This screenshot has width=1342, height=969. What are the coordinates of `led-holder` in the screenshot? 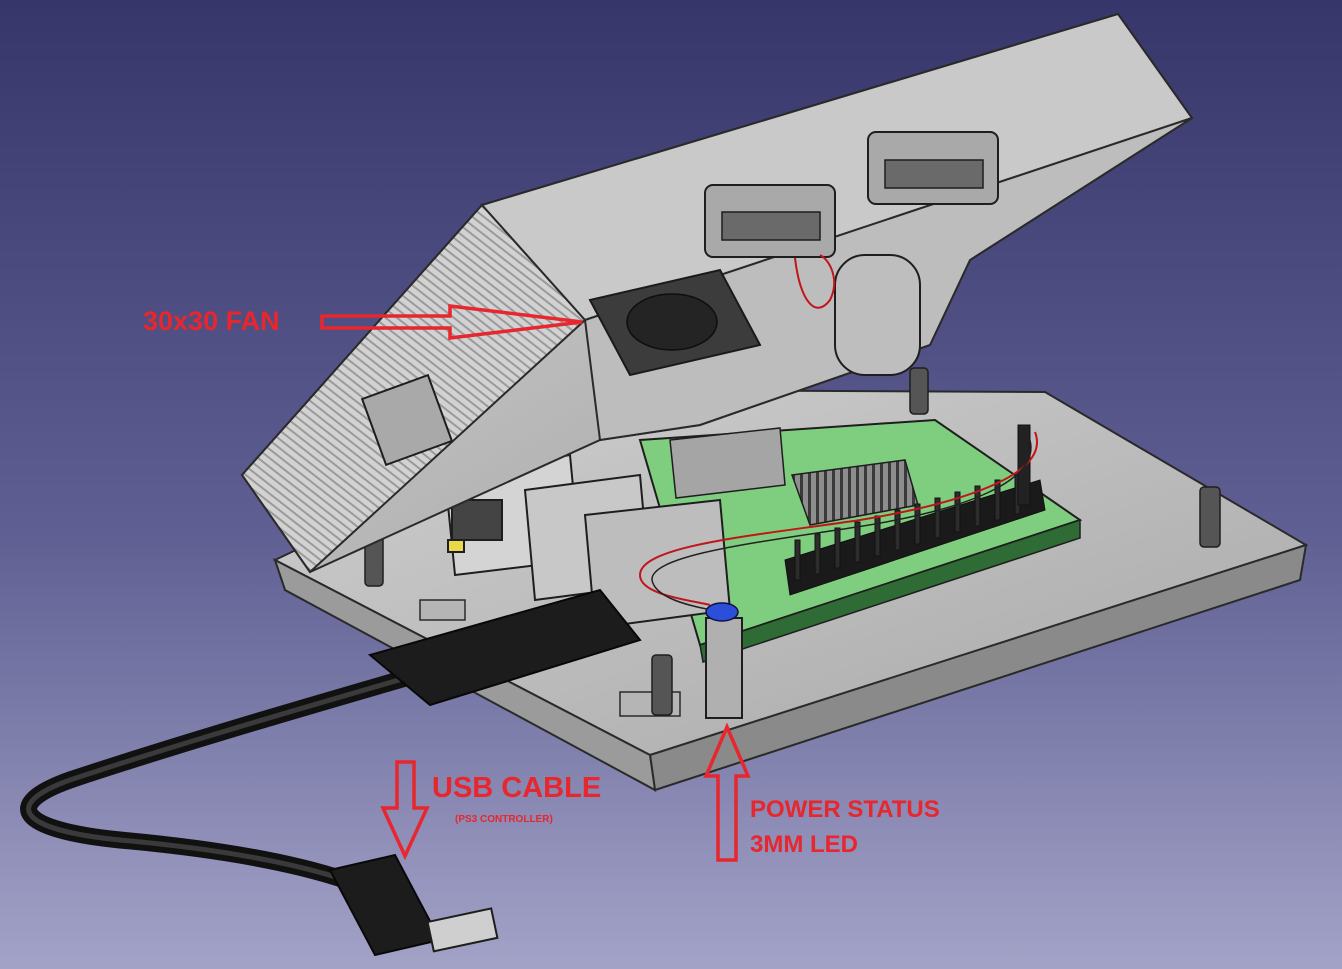 It's located at (724, 660).